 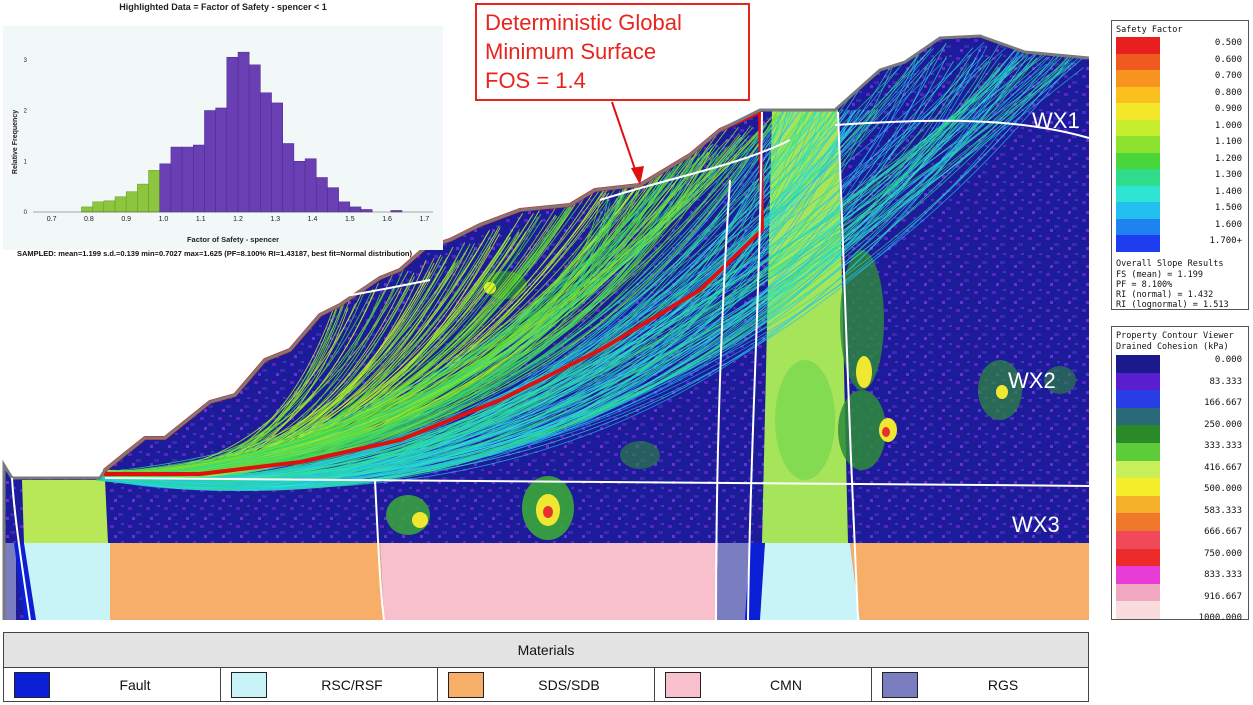 What do you see at coordinates (583, 22) in the screenshot?
I see `callout-line-1: Deterministic Global` at bounding box center [583, 22].